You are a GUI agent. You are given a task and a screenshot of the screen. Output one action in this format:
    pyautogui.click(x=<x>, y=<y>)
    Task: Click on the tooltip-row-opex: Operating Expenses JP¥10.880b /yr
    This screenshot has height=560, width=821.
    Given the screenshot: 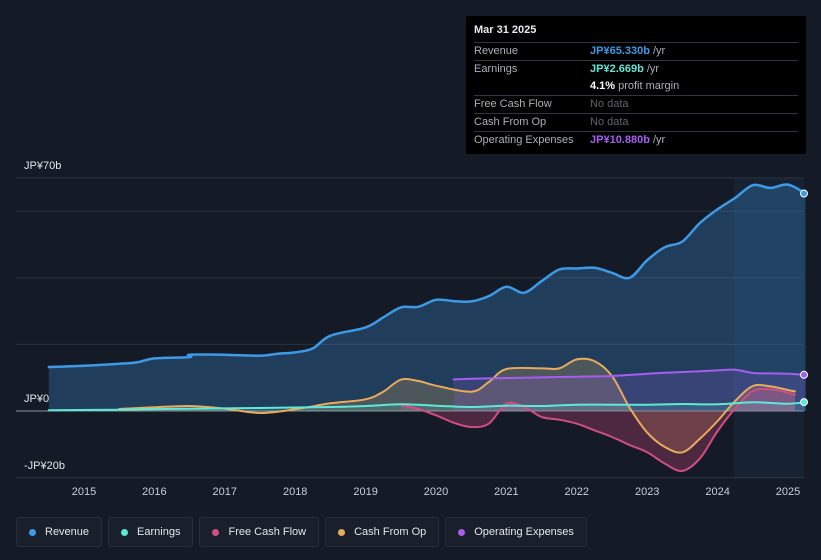 What is the action you would take?
    pyautogui.click(x=636, y=140)
    